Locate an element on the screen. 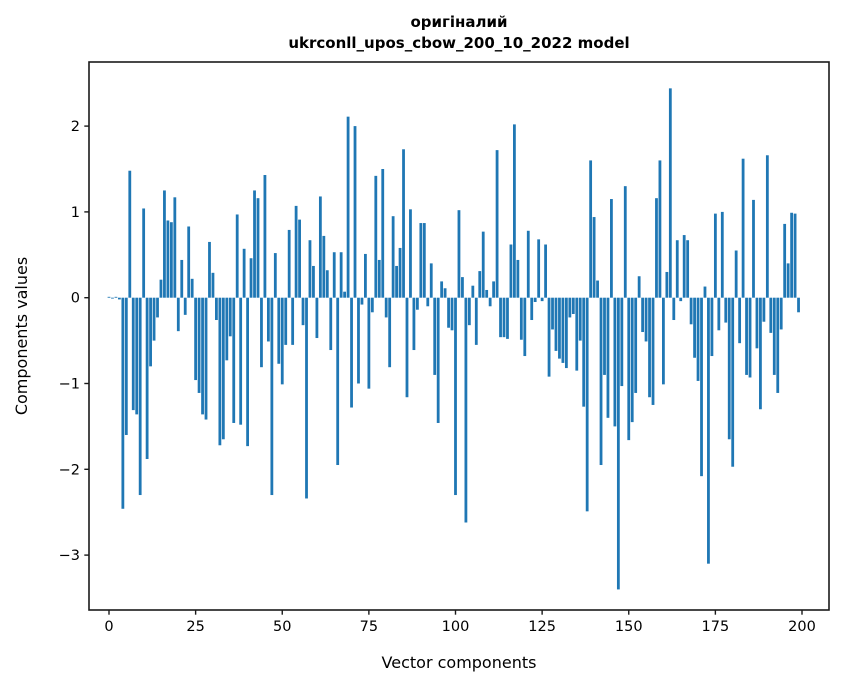 This screenshot has width=847, height=696. x-tick-label: 125 is located at coordinates (542, 627).